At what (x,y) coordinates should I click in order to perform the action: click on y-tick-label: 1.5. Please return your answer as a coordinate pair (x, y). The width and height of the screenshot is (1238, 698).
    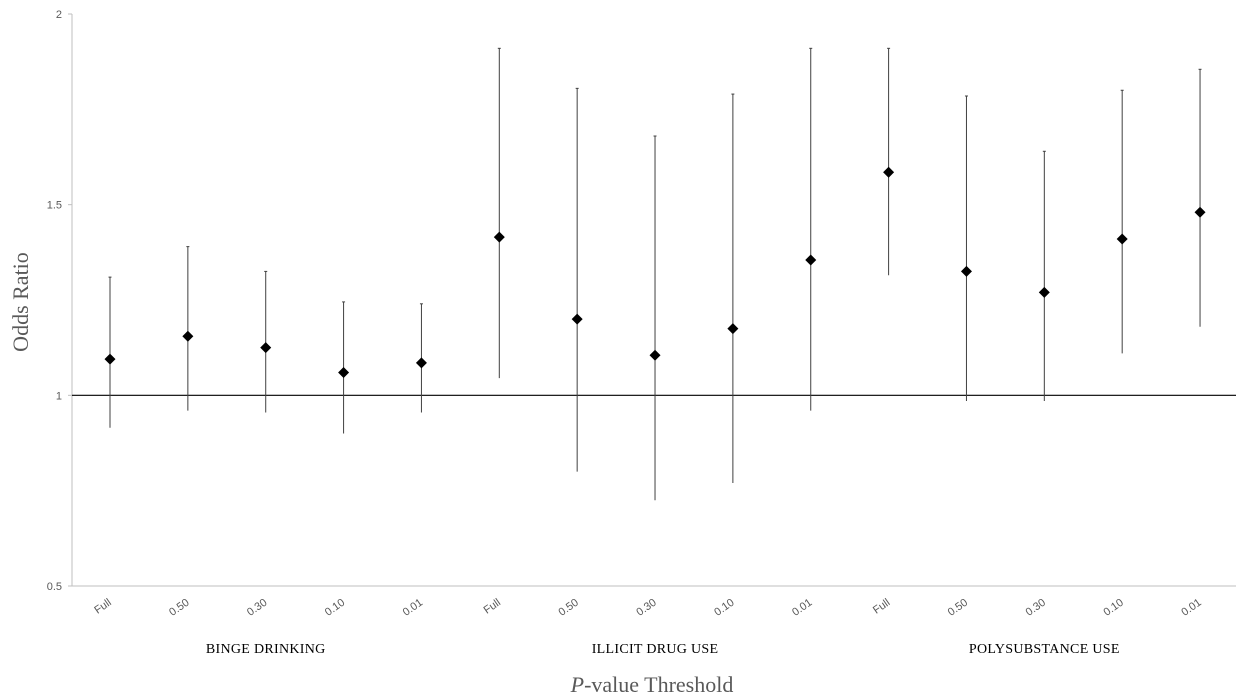
    Looking at the image, I should click on (54, 206).